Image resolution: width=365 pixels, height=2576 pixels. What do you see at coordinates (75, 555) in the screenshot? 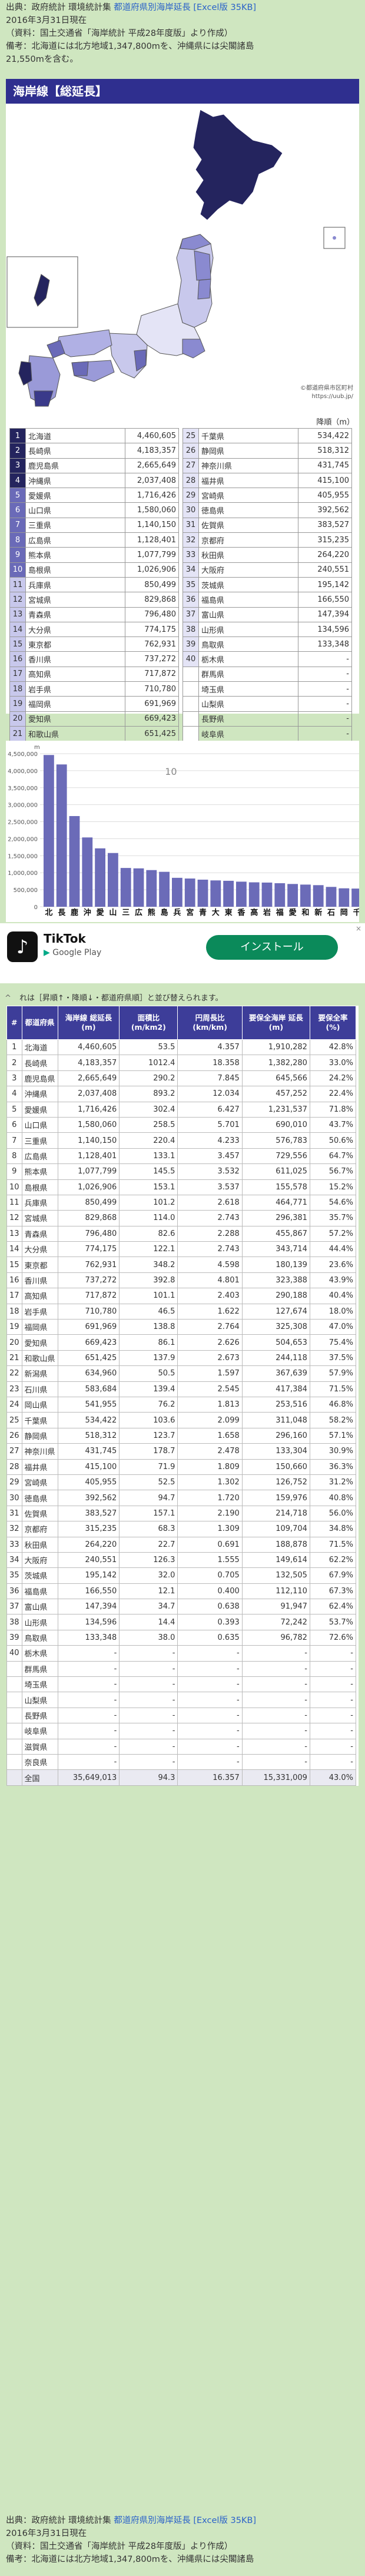
I see `ranking-pref: 熊本県` at bounding box center [75, 555].